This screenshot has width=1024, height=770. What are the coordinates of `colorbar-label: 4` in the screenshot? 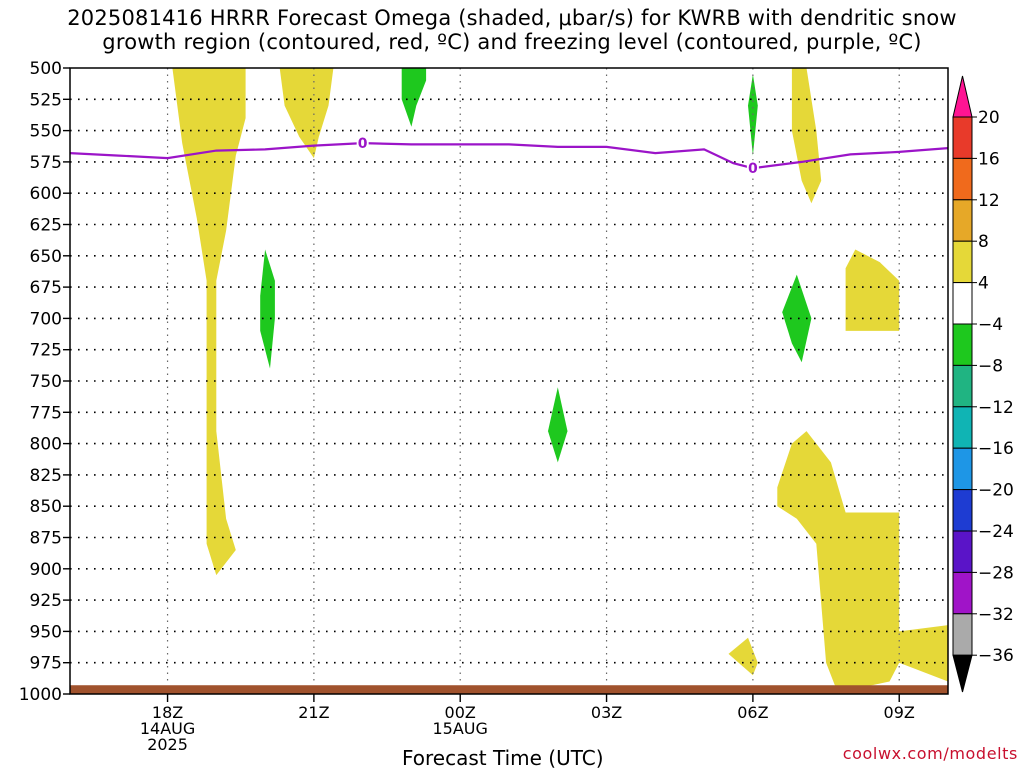 It's located at (983, 284).